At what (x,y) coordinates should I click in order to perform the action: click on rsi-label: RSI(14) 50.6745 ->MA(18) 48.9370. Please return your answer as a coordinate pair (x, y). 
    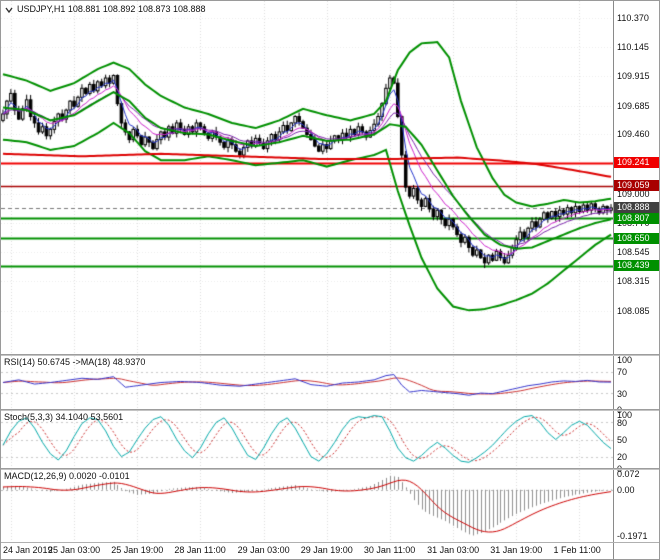
    Looking at the image, I should click on (75, 362).